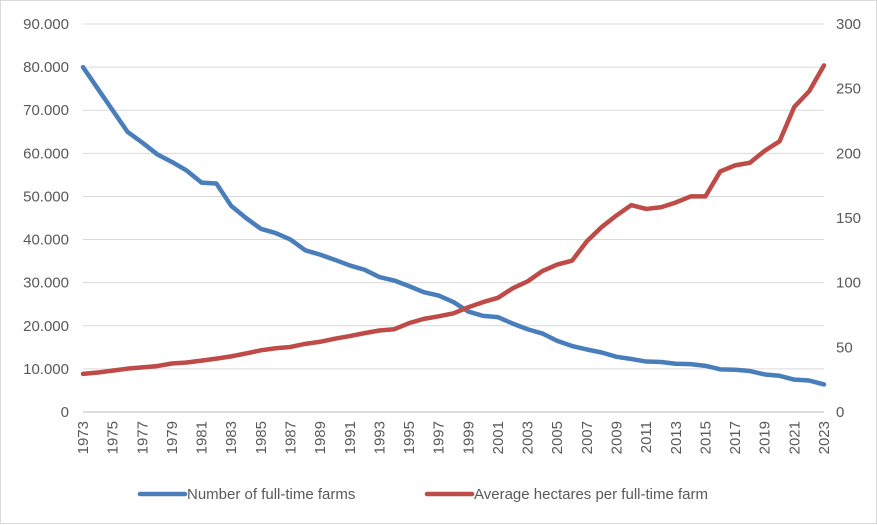 This screenshot has height=525, width=877. I want to click on x-tick-label: 1991, so click(350, 437).